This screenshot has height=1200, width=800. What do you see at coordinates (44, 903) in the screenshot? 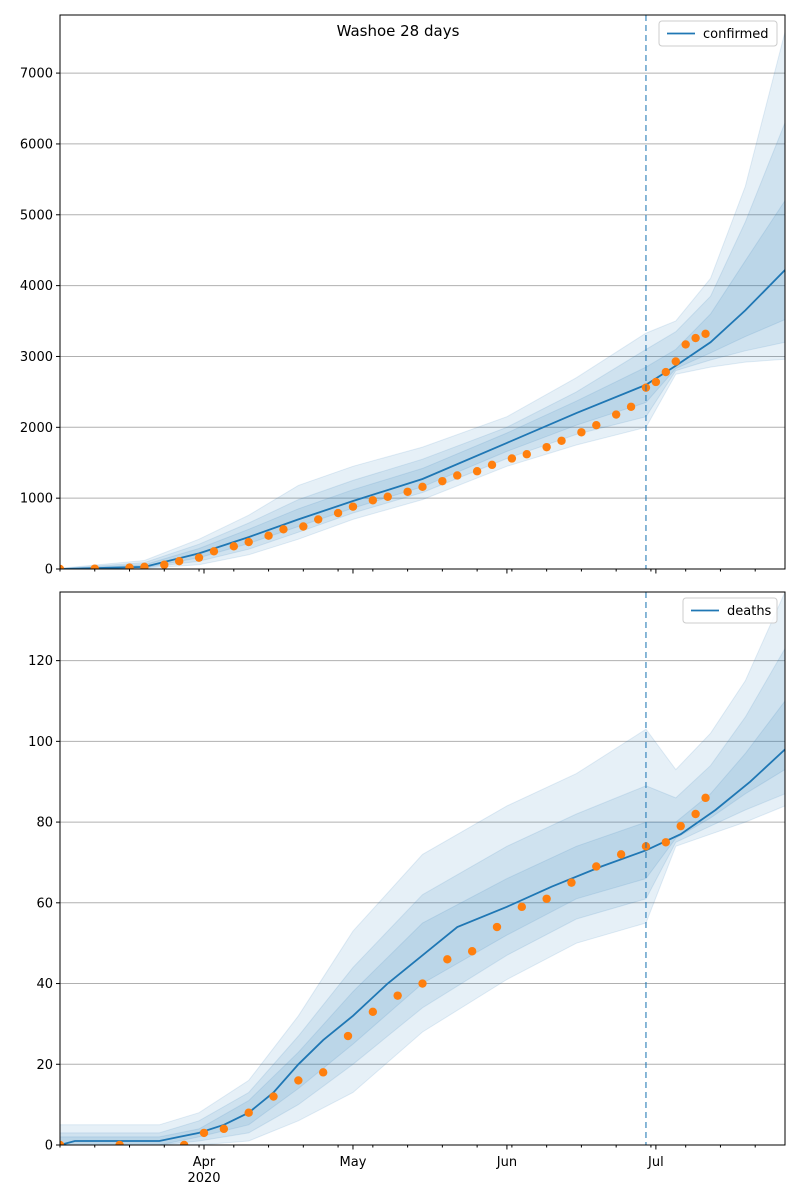
I see `y-tick-label: 60` at bounding box center [44, 903].